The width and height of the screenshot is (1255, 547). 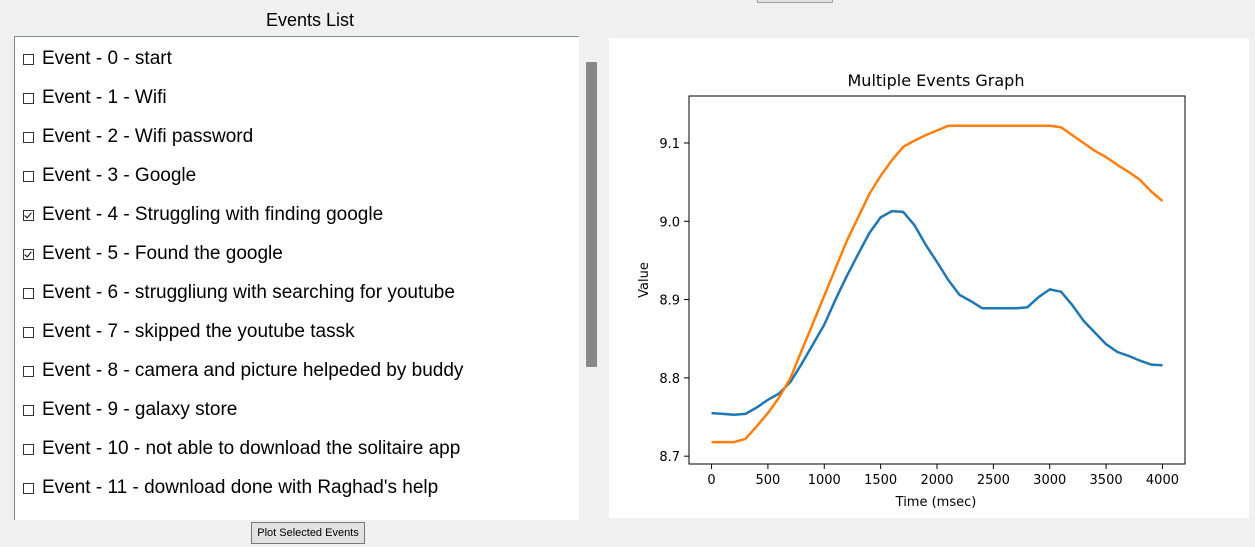 I want to click on event-list-item: Event - 7 - skipped the youtube tassk, so click(x=189, y=332).